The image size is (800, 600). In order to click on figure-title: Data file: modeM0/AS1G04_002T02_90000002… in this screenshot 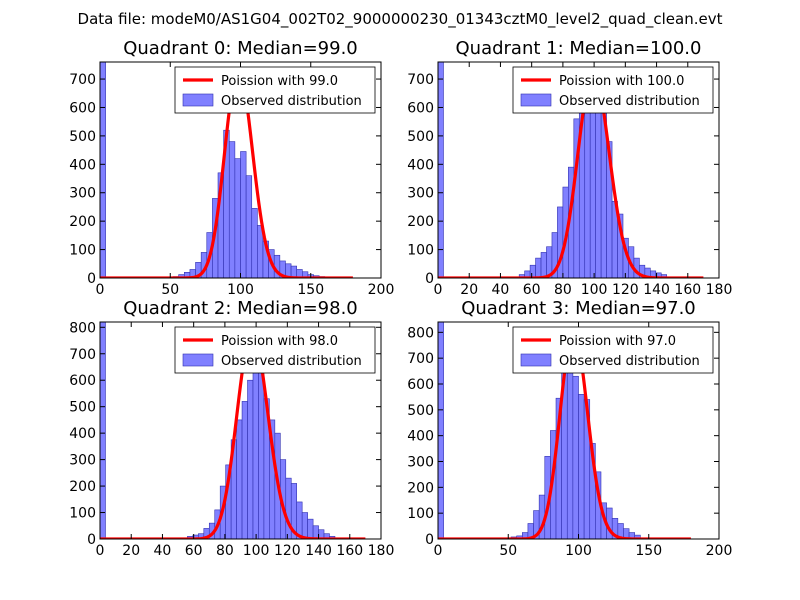, I will do `click(400, 19)`.